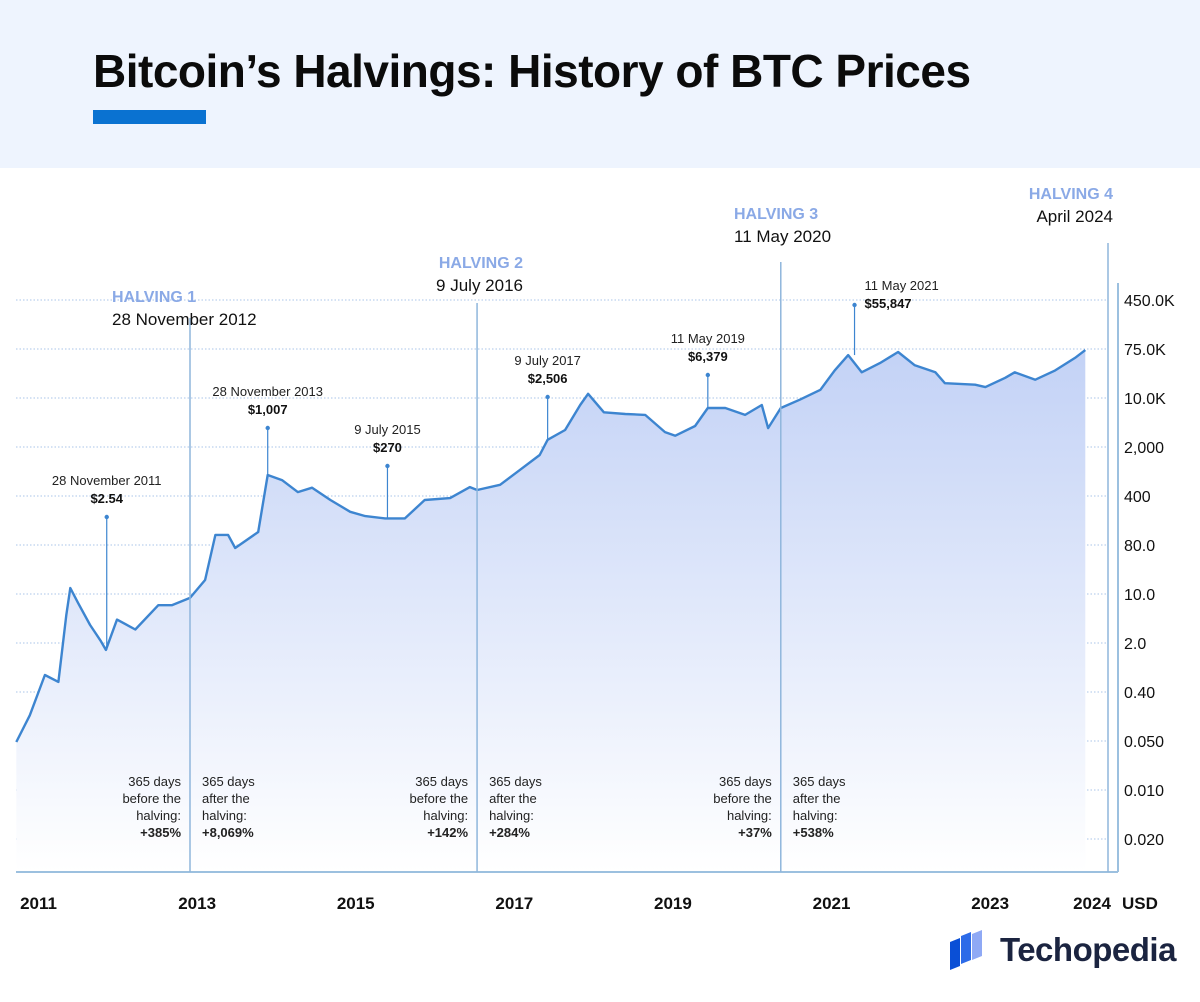  What do you see at coordinates (184, 319) in the screenshot?
I see `halving-date: 28 November 2012` at bounding box center [184, 319].